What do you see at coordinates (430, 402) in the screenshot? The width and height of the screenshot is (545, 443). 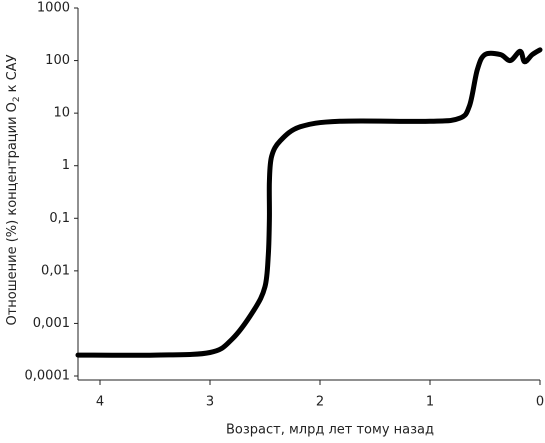 I see `x-tick-label: 1` at bounding box center [430, 402].